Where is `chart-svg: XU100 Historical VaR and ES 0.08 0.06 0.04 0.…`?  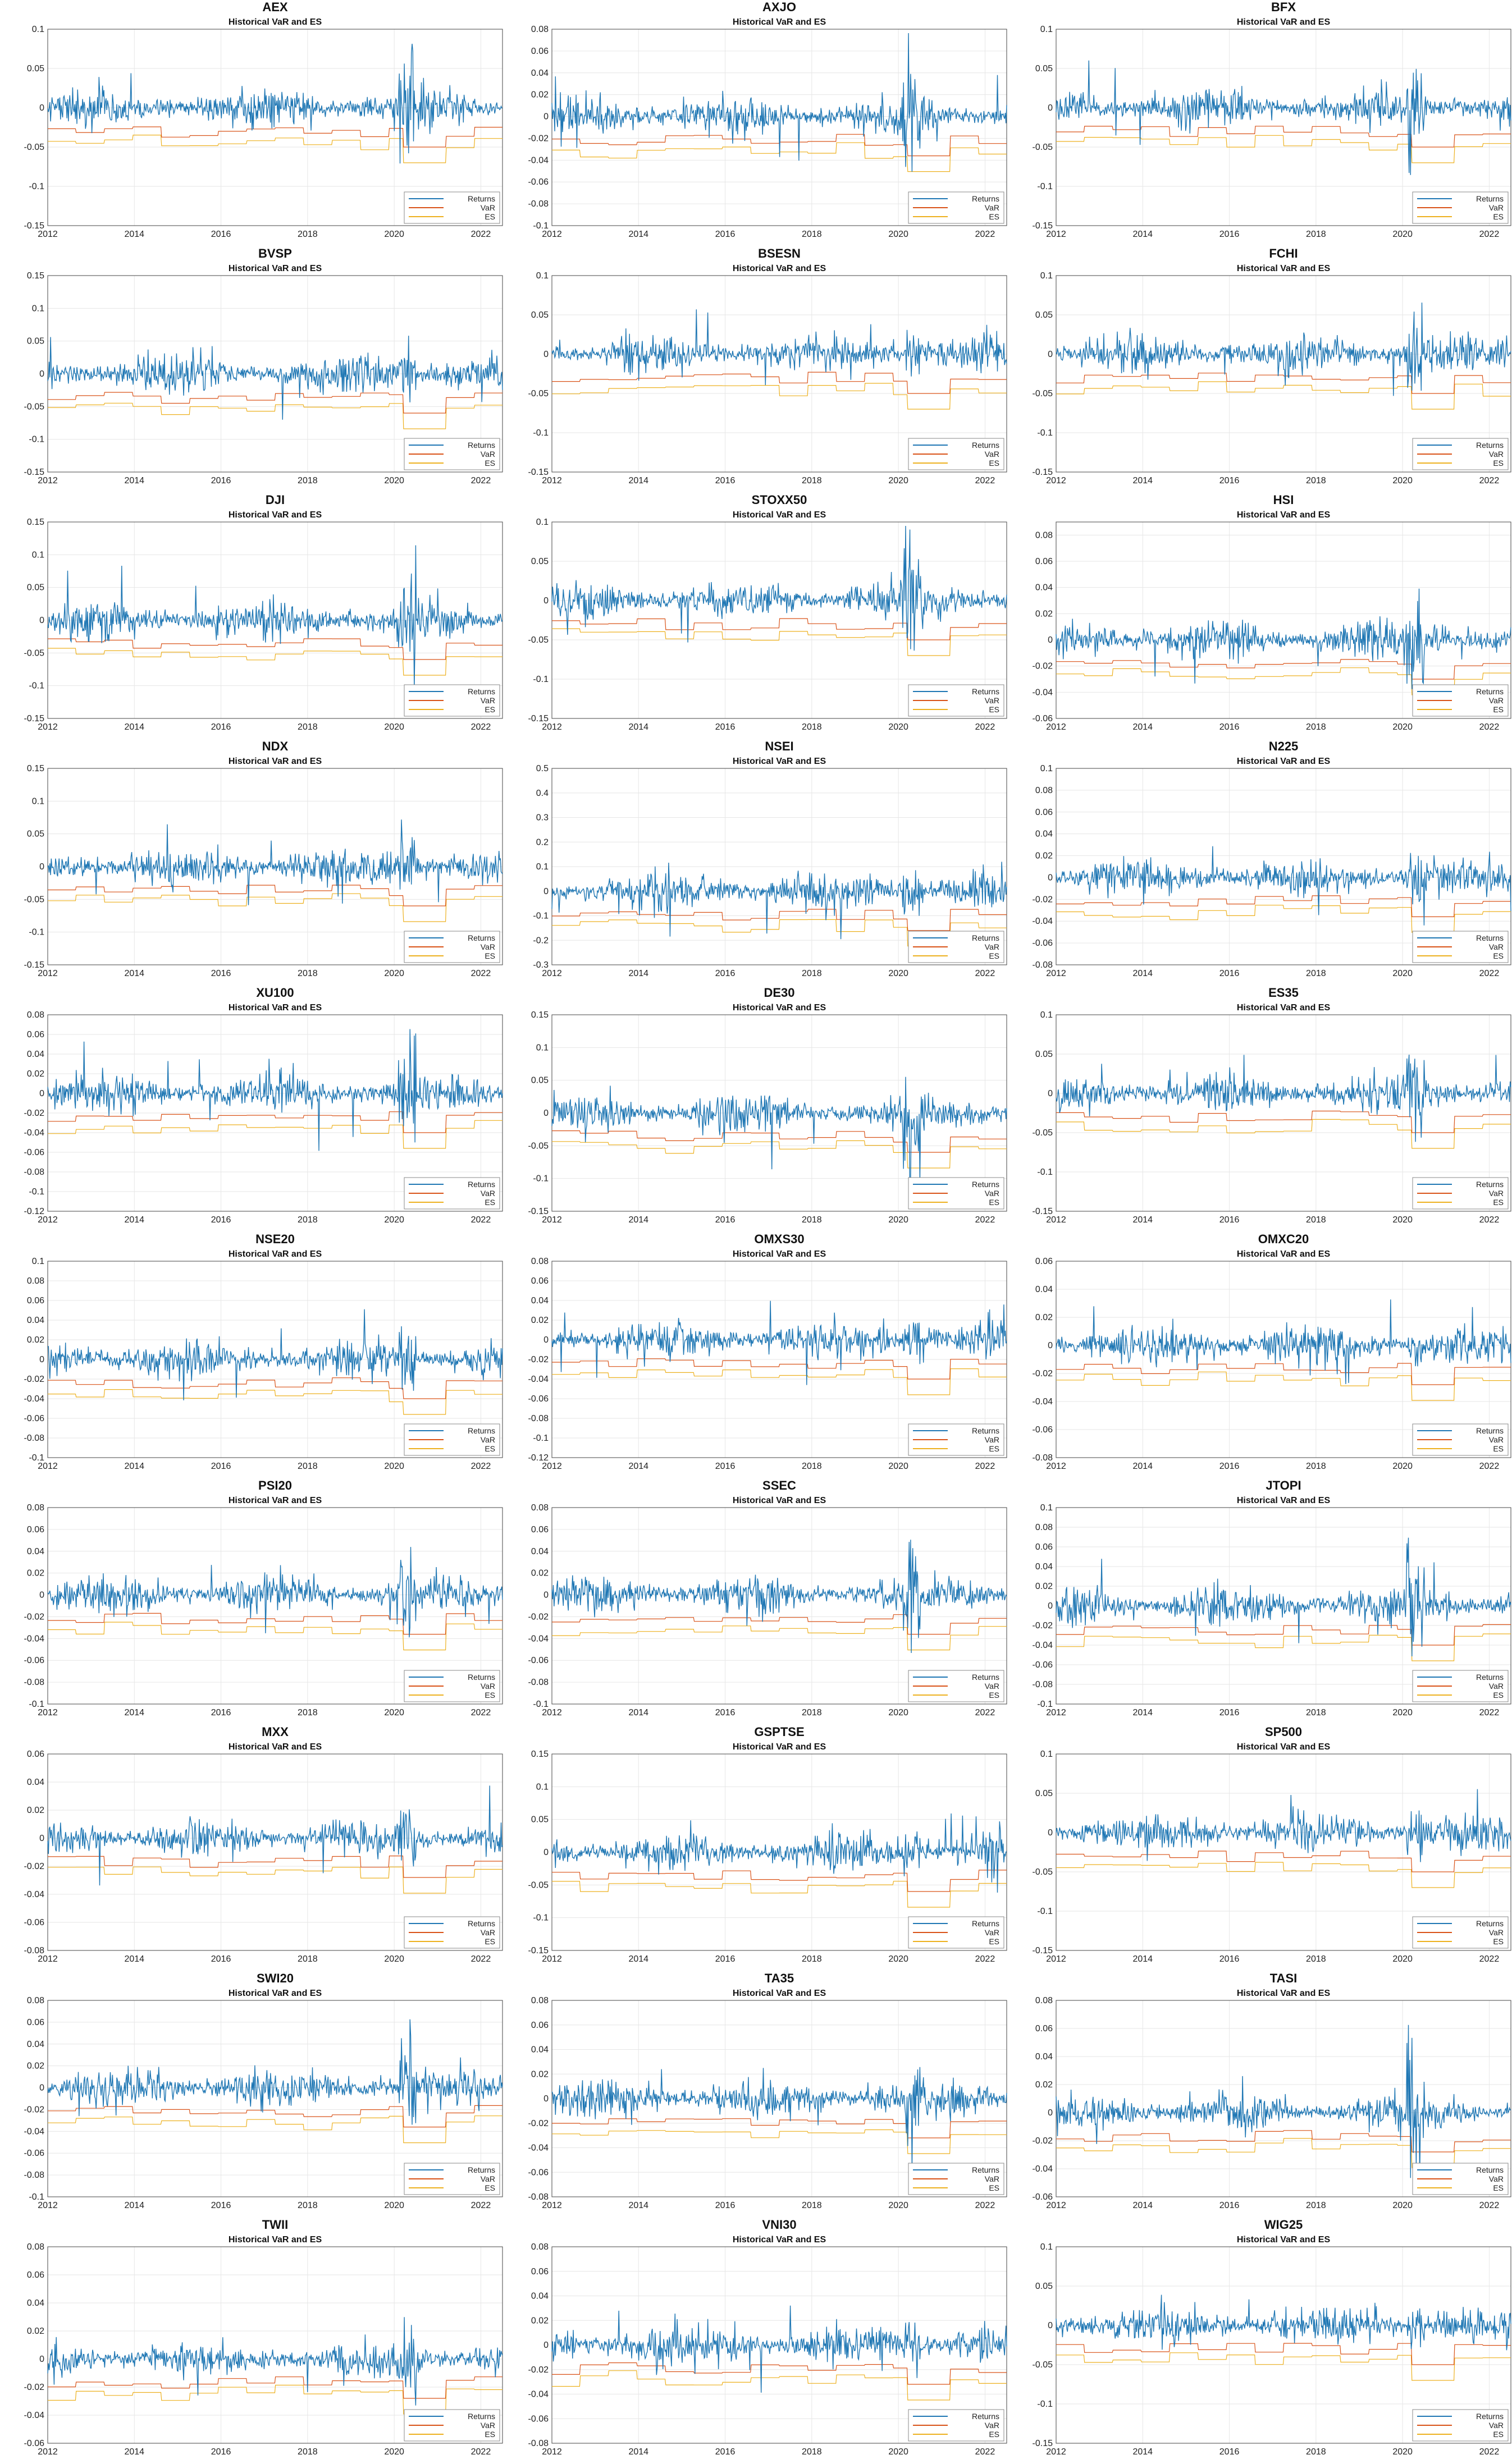 chart-svg: XU100 Historical VaR and ES 0.08 0.06 0.04 0.… is located at coordinates (263, 1105).